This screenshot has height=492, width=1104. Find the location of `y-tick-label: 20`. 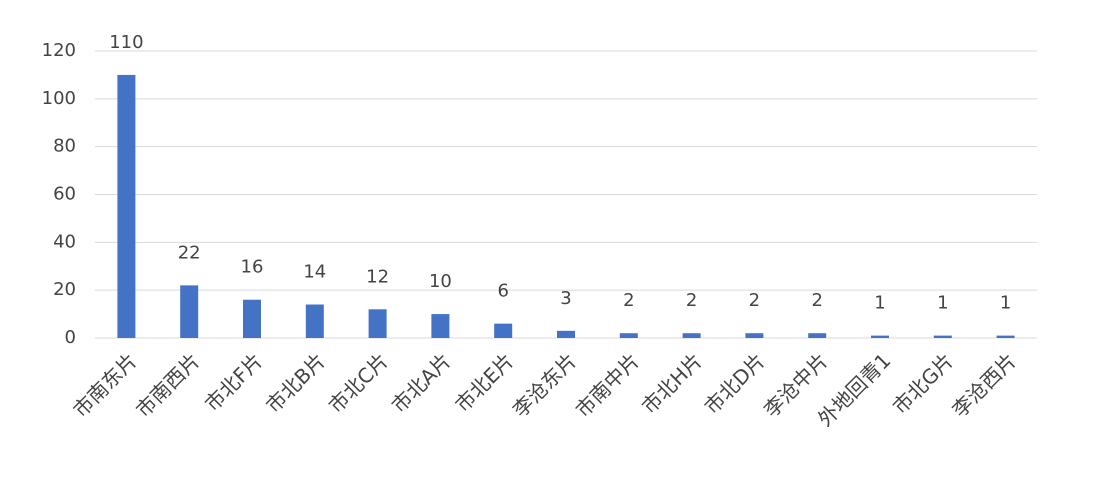

y-tick-label: 20 is located at coordinates (64, 289).